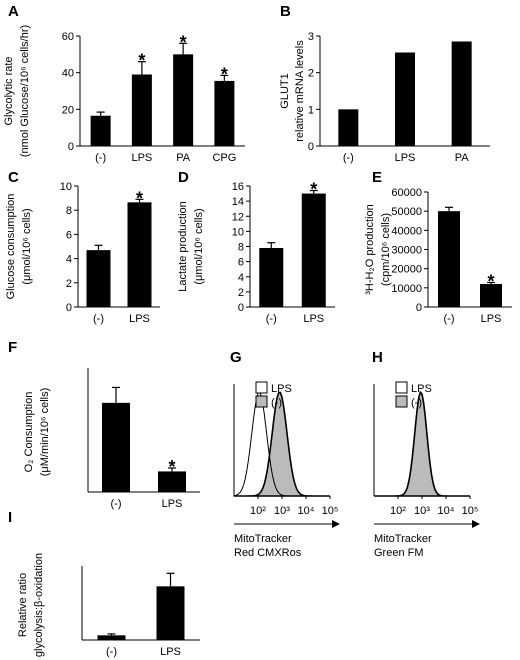  I want to click on y-axis-label: glycolysis:β-oxidation, so click(39, 605).